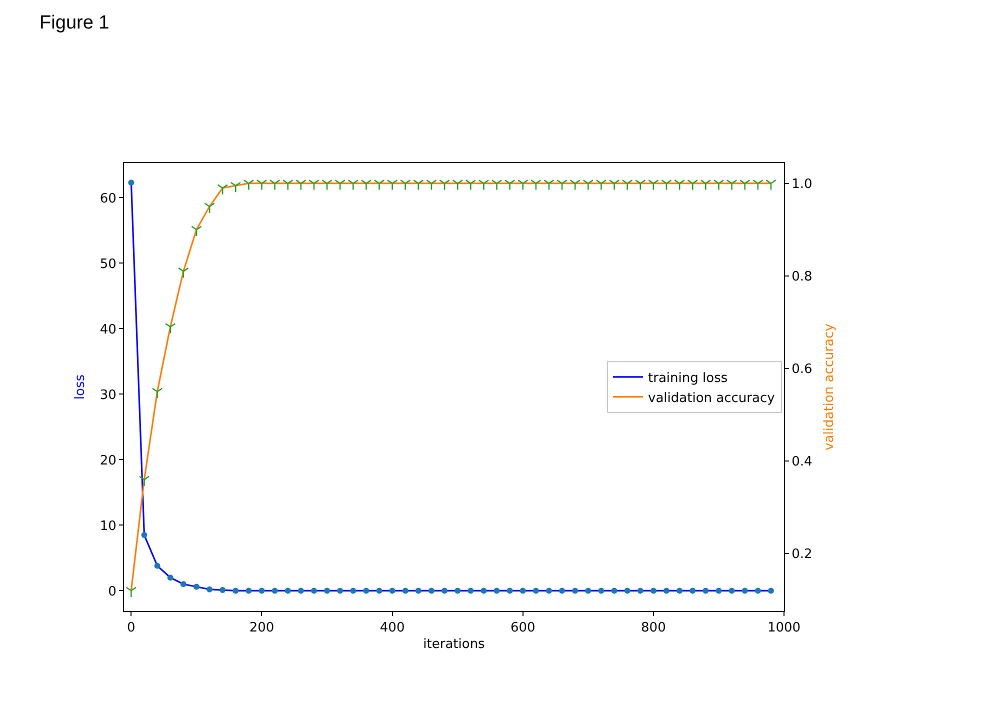 This screenshot has height=706, width=989. Describe the element at coordinates (802, 276) in the screenshot. I see `y2-tick-label: 0.8` at that location.